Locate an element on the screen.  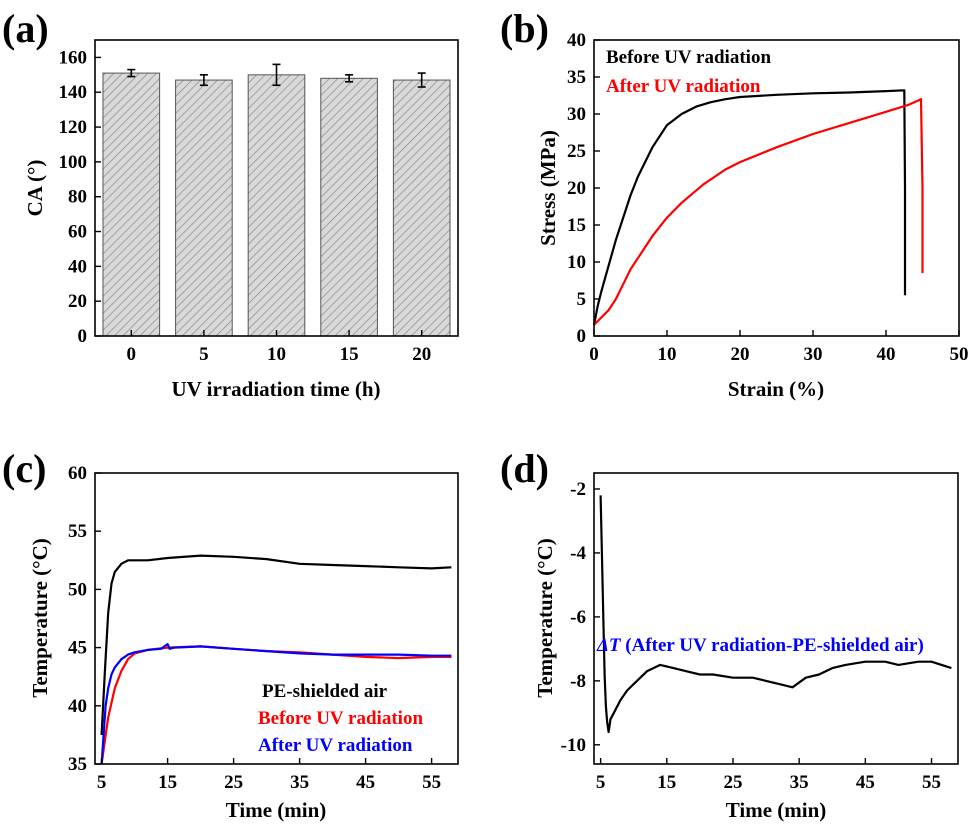
y-tick-label: 140 is located at coordinates (73, 92).